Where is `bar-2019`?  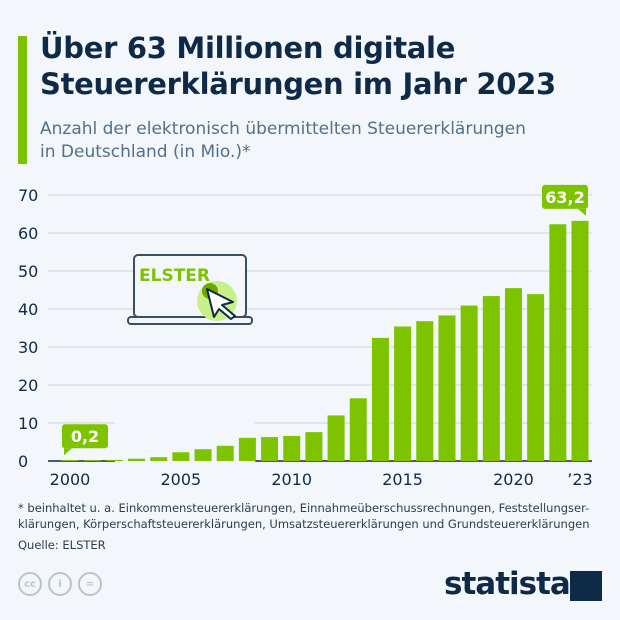 bar-2019 is located at coordinates (491, 378).